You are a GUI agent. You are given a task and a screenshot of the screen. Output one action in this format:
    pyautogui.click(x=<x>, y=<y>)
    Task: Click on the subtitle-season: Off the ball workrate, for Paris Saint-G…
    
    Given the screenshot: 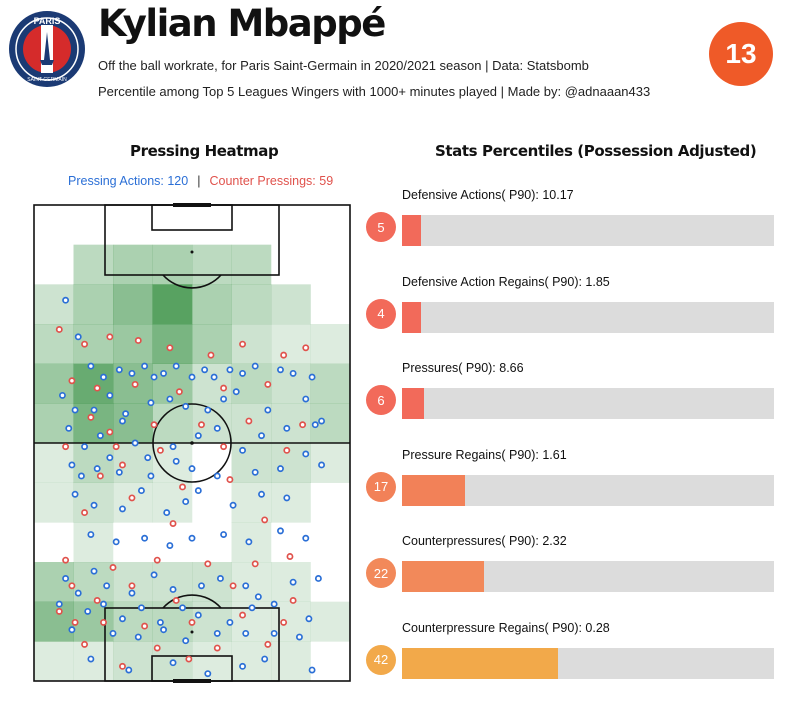 What is the action you would take?
    pyautogui.click(x=343, y=65)
    